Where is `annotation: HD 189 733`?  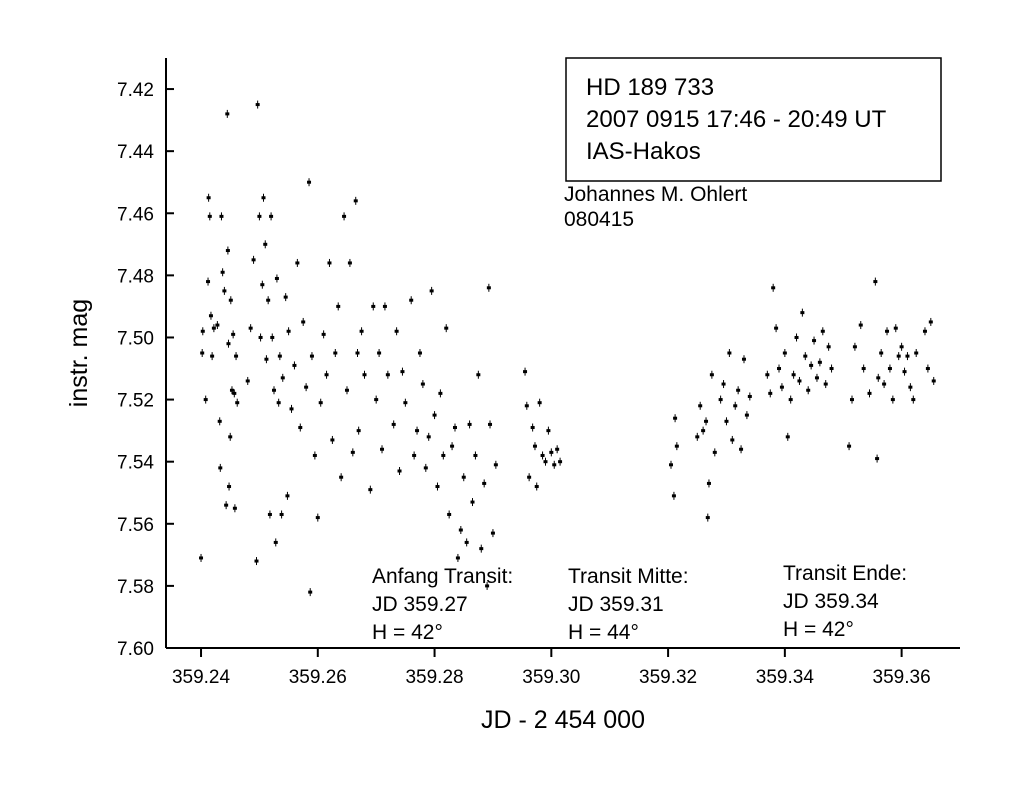 annotation: HD 189 733 is located at coordinates (650, 87).